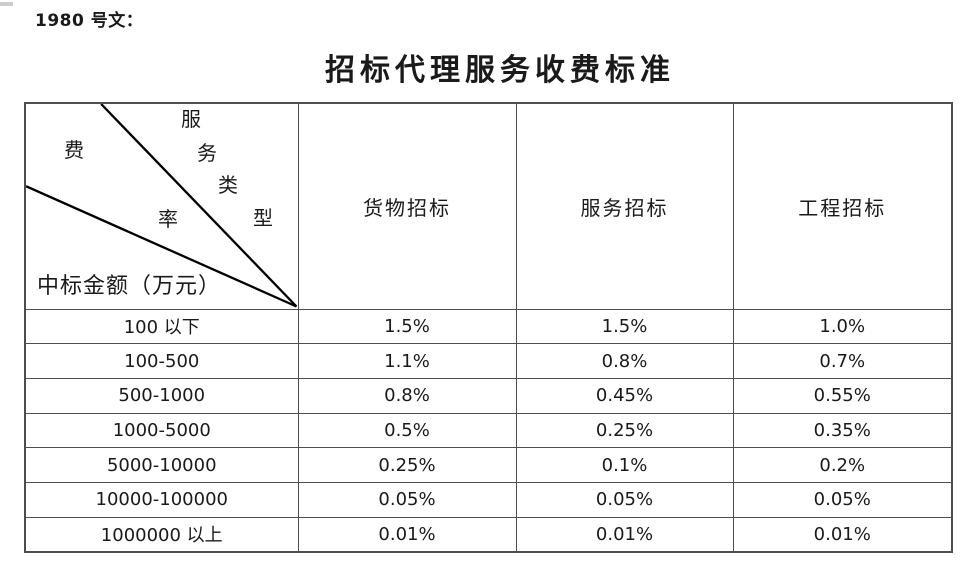 Image resolution: width=976 pixels, height=581 pixels. What do you see at coordinates (842, 465) in the screenshot?
I see `rate-cell: 0.2%` at bounding box center [842, 465].